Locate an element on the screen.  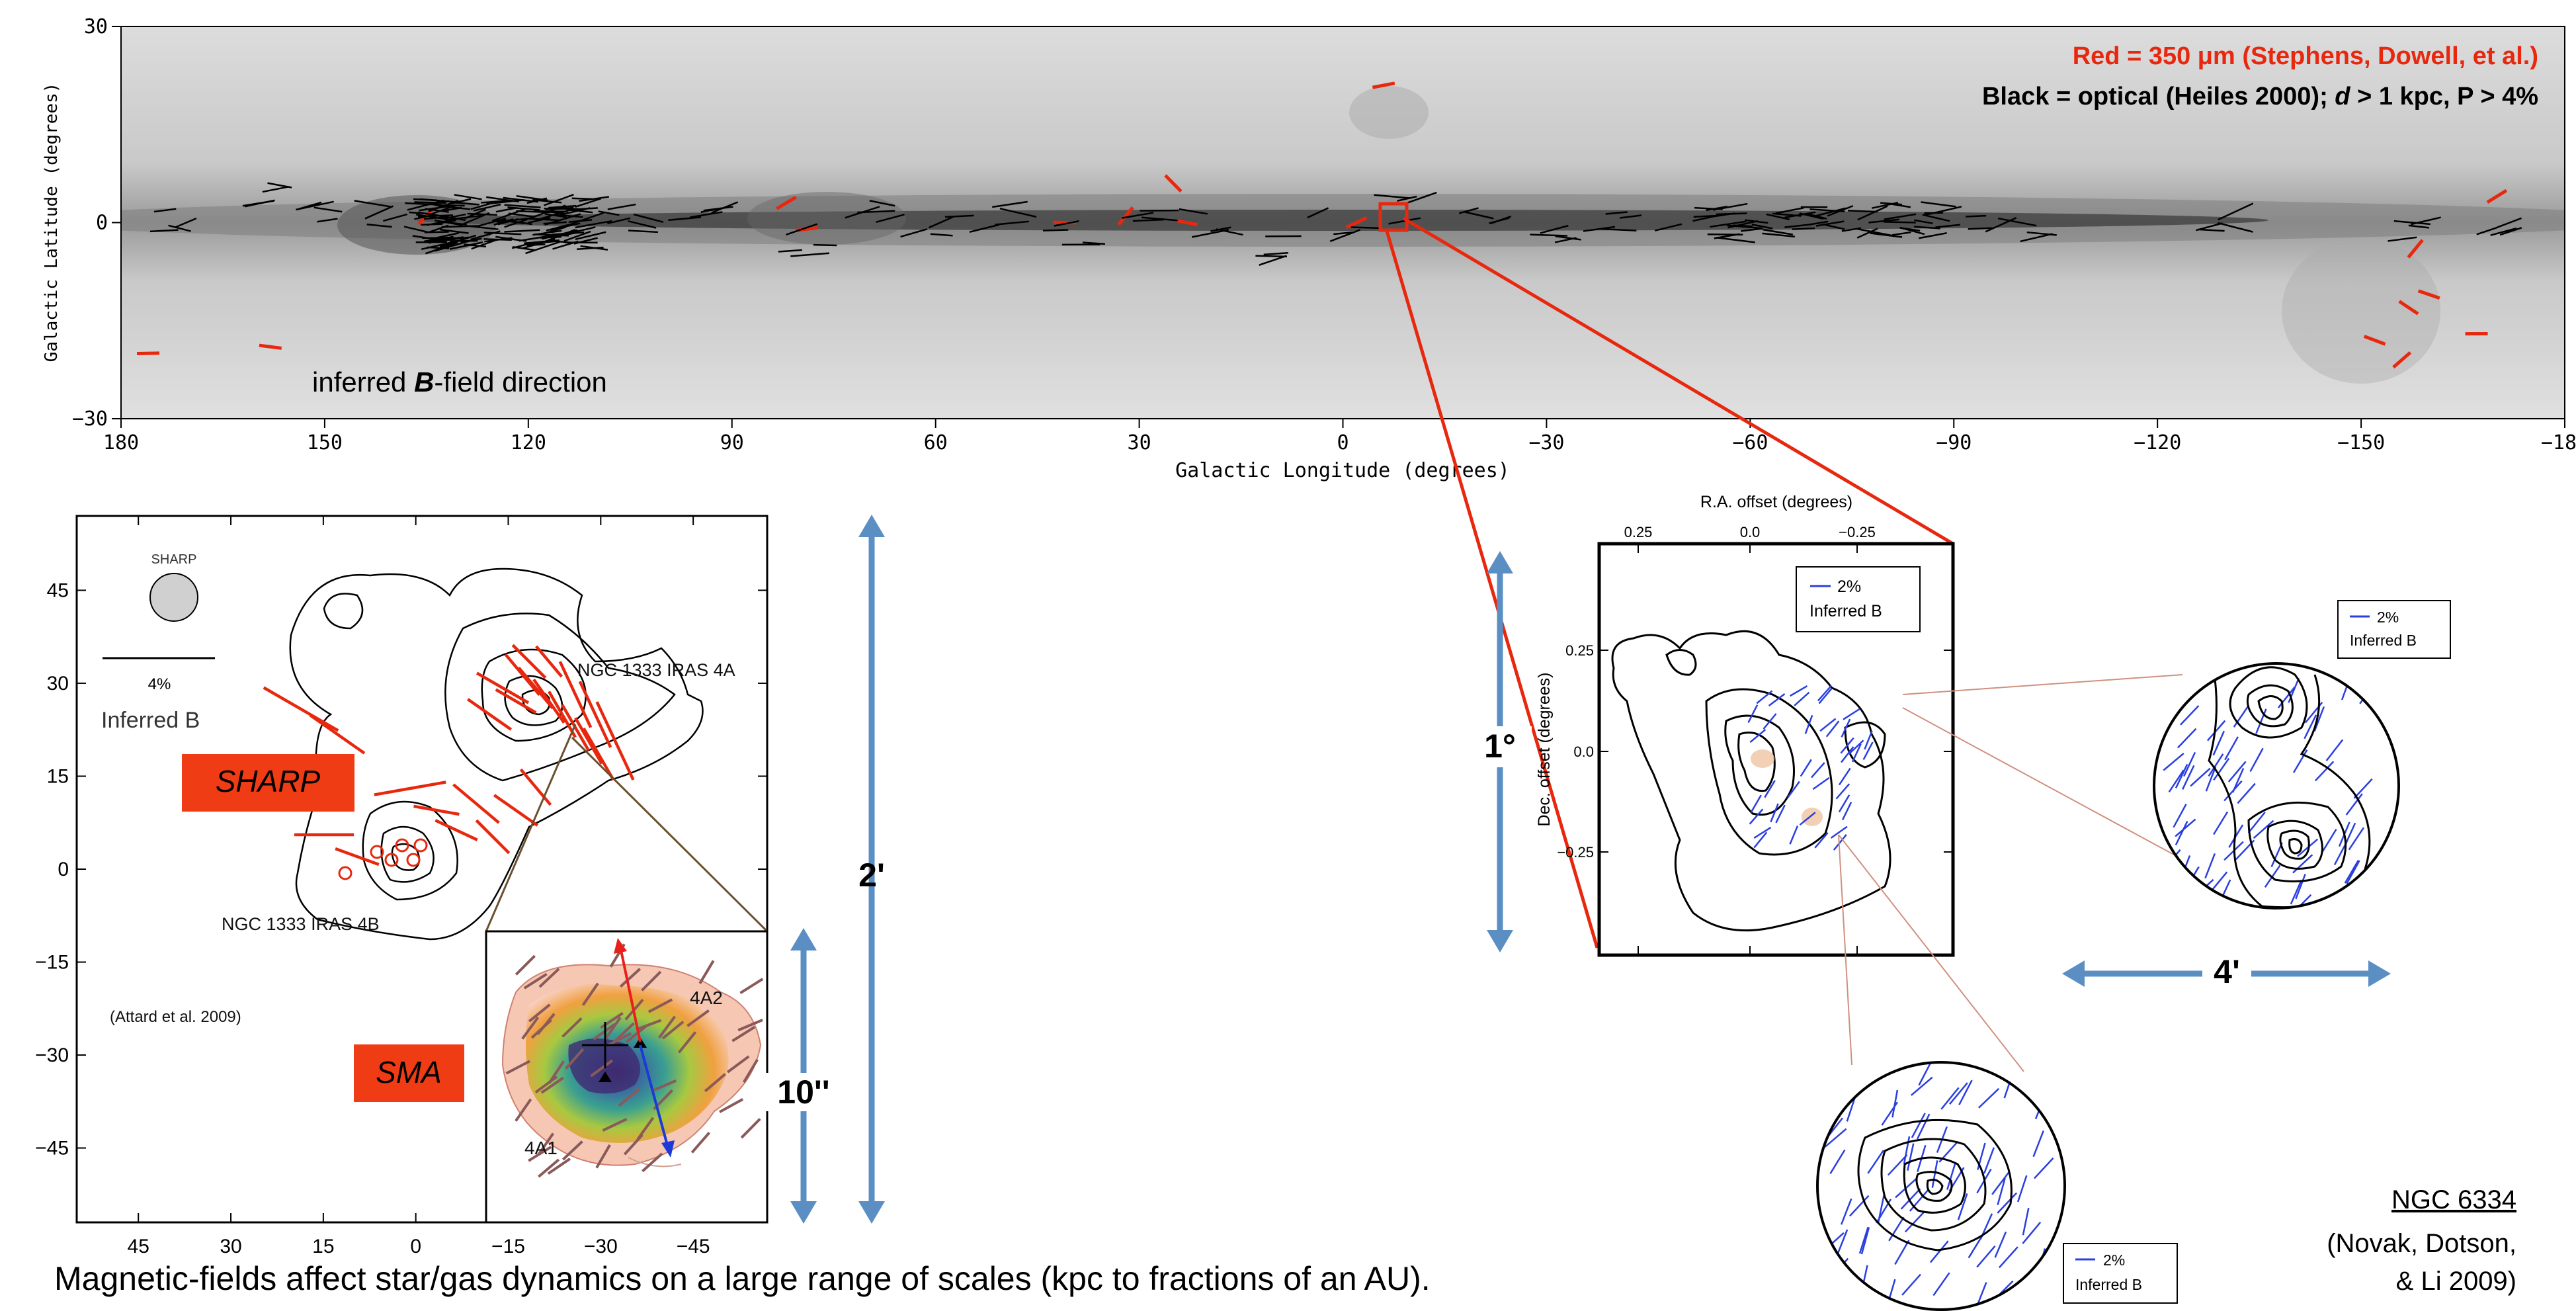
y-tick-label: −30 is located at coordinates (52, 1055).